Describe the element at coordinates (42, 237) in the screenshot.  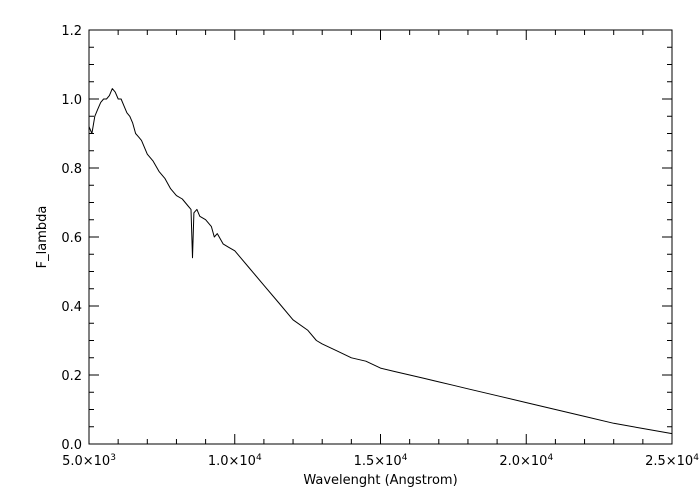
I see `y-axis-label: F_lambda` at that location.